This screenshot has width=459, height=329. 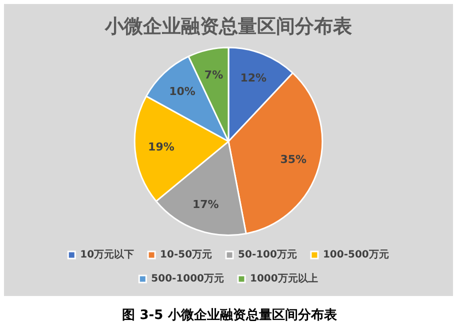 What do you see at coordinates (355, 254) in the screenshot?
I see `legend-label: 100-500万元` at bounding box center [355, 254].